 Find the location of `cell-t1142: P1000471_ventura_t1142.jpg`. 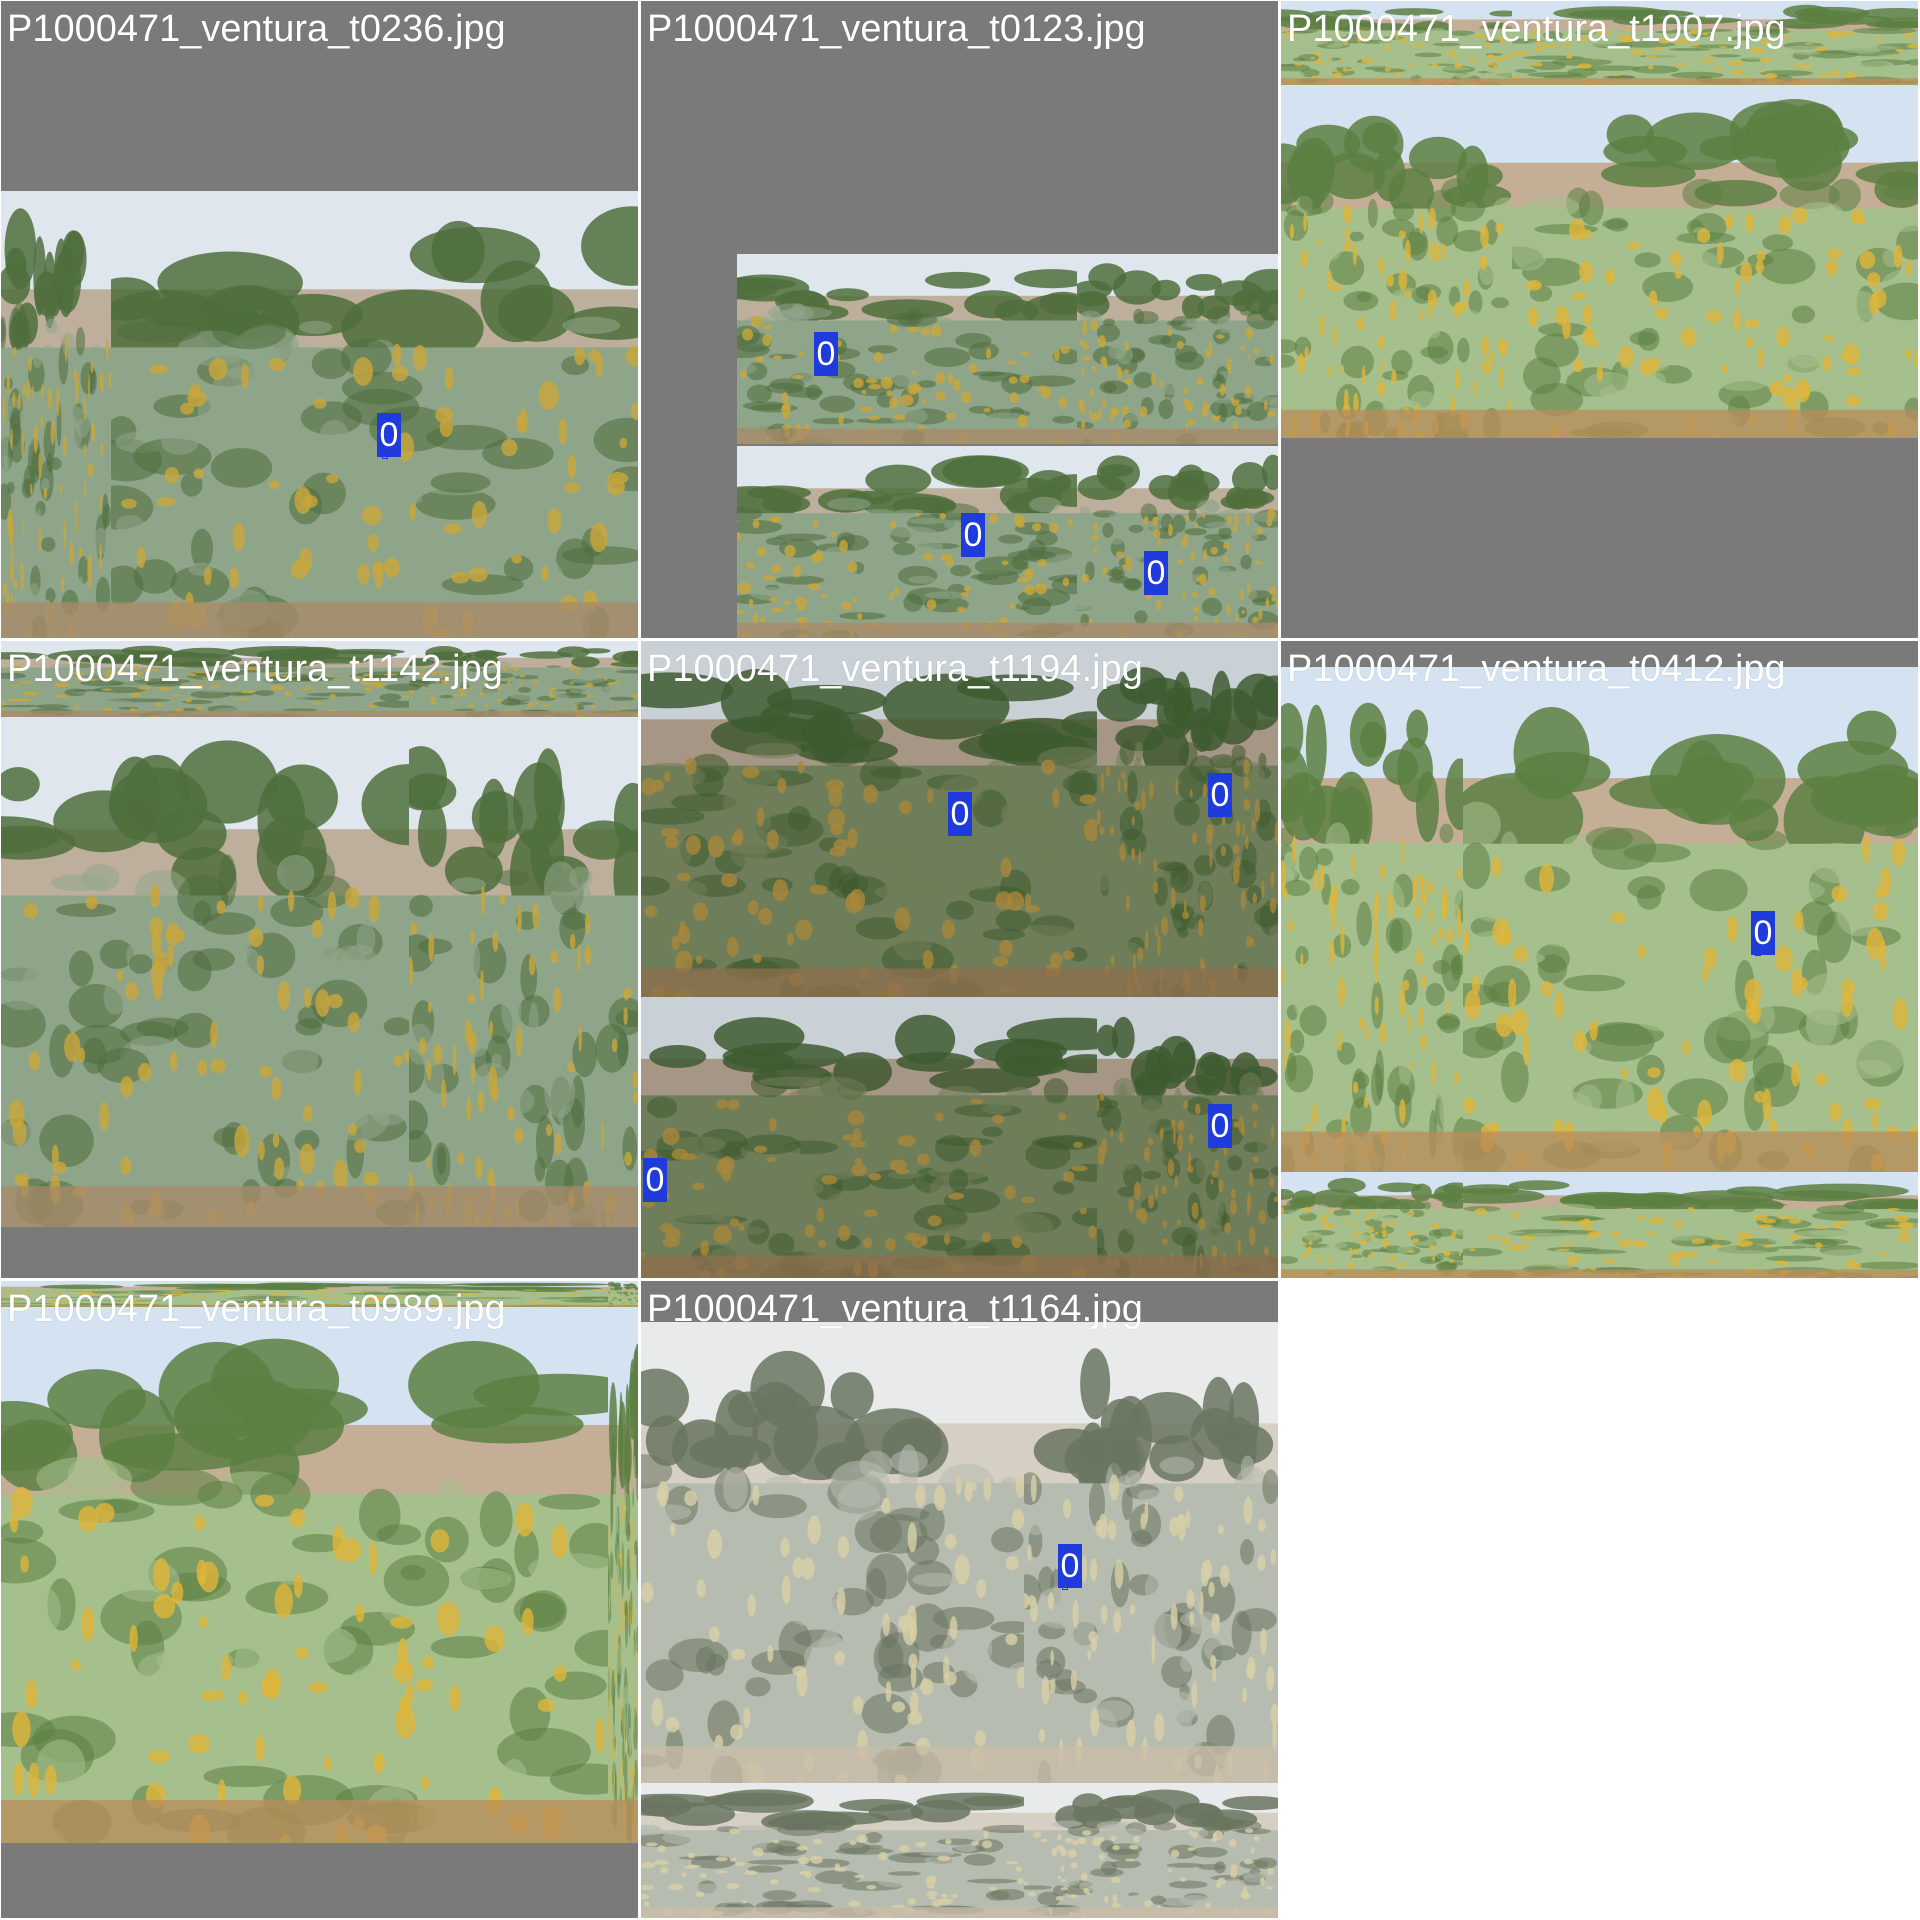

cell-t1142: P1000471_ventura_t1142.jpg is located at coordinates (319, 959).